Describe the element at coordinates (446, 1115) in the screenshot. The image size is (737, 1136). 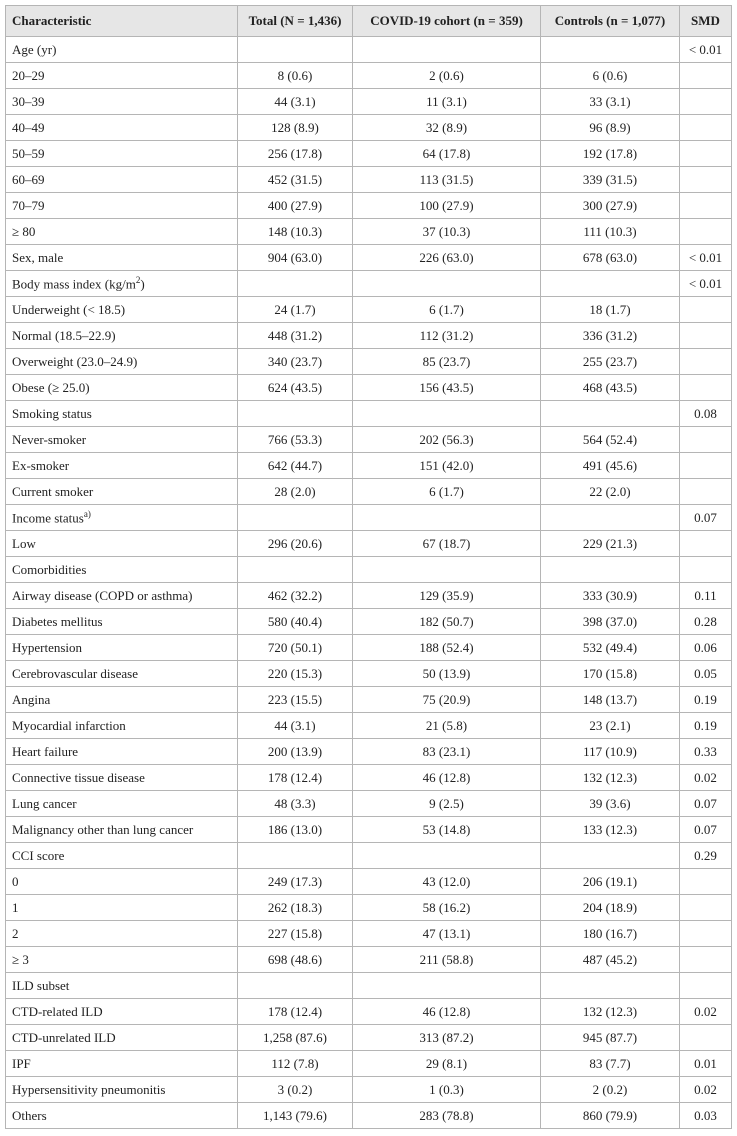
I see `value-cell: 283 (78.8)` at that location.